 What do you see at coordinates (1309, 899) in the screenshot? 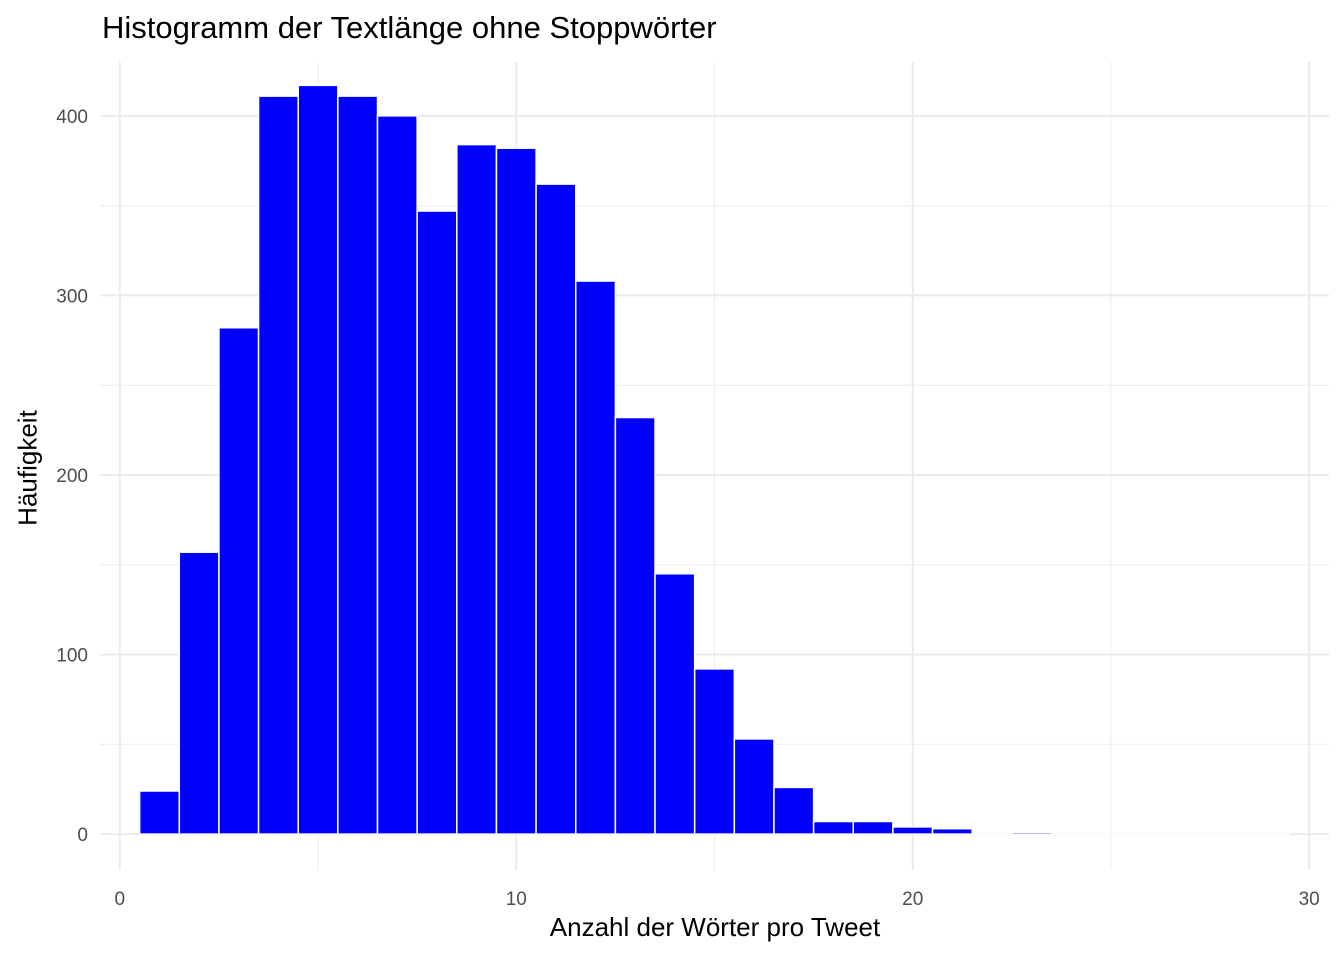
I see `x-tick-label: 30` at bounding box center [1309, 899].